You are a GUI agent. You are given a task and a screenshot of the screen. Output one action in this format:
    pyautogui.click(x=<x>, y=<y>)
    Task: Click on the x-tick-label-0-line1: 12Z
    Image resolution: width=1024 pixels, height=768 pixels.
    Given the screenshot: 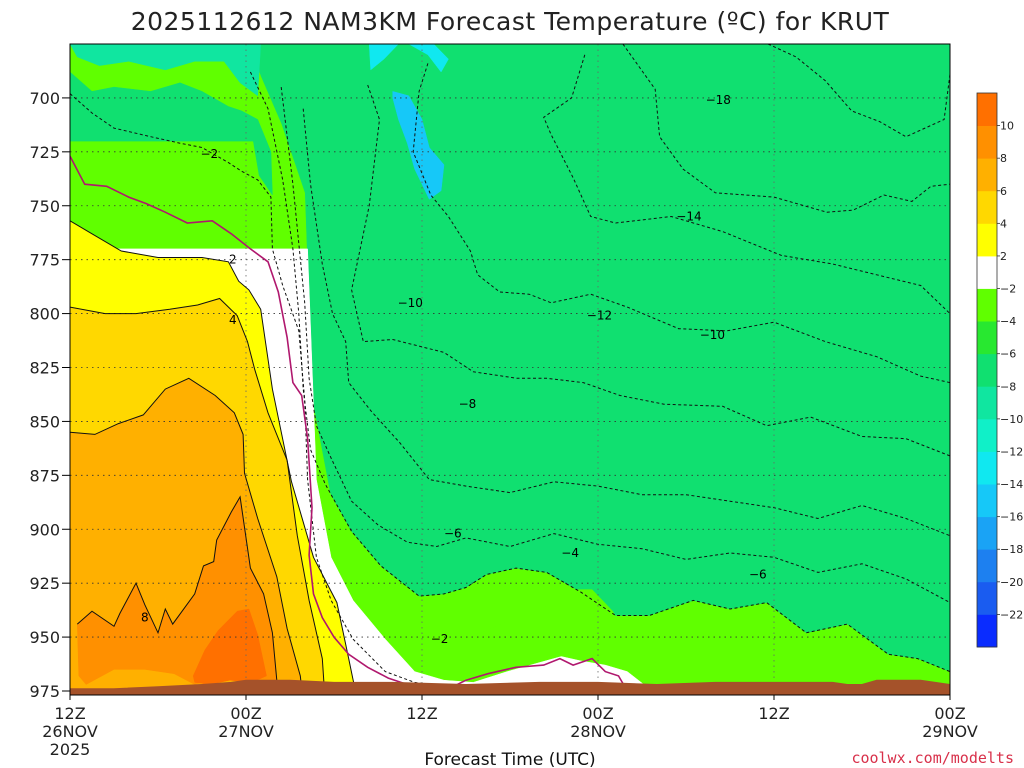 What is the action you would take?
    pyautogui.click(x=69, y=713)
    